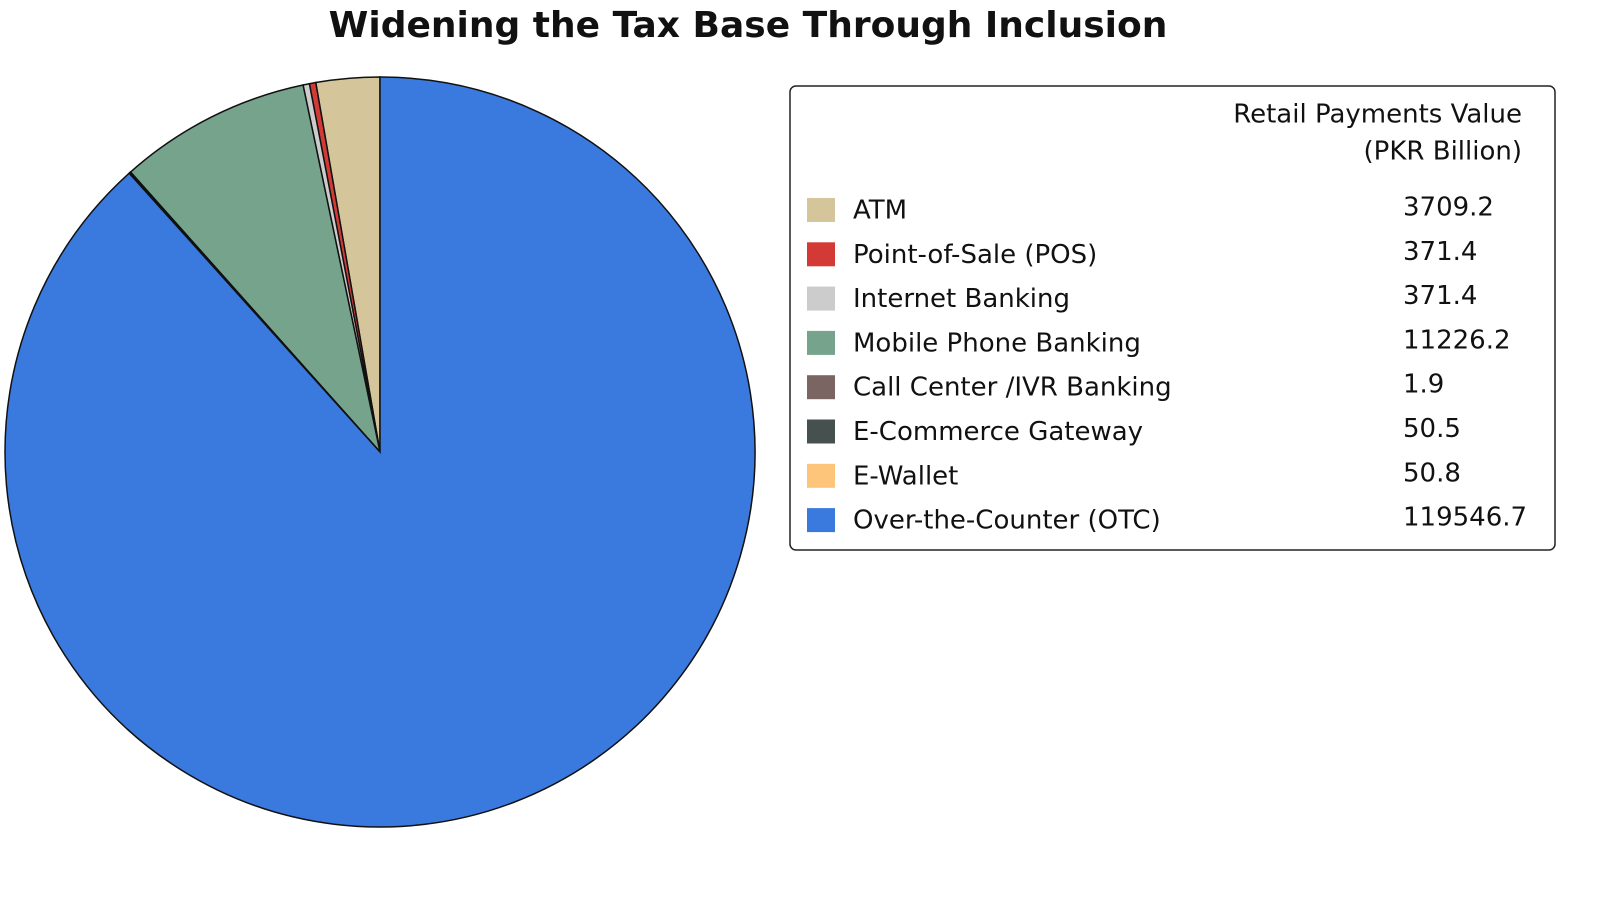 The height and width of the screenshot is (923, 1600). I want to click on legend-title: (PKR Billion), so click(1443, 152).